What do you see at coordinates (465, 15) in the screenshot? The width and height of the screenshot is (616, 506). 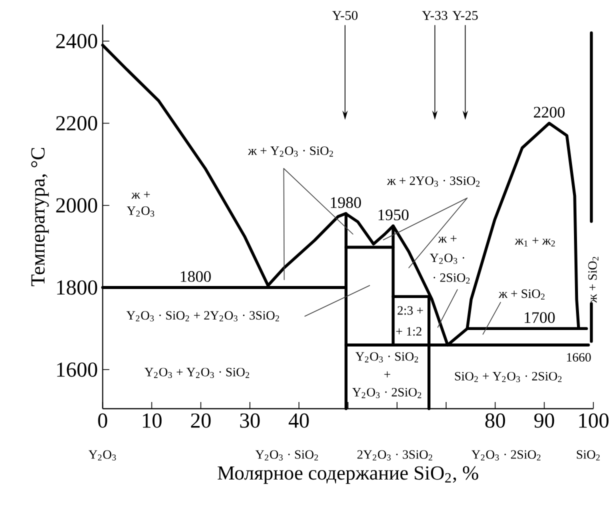 I see `ref-line-label: Y-25` at bounding box center [465, 15].